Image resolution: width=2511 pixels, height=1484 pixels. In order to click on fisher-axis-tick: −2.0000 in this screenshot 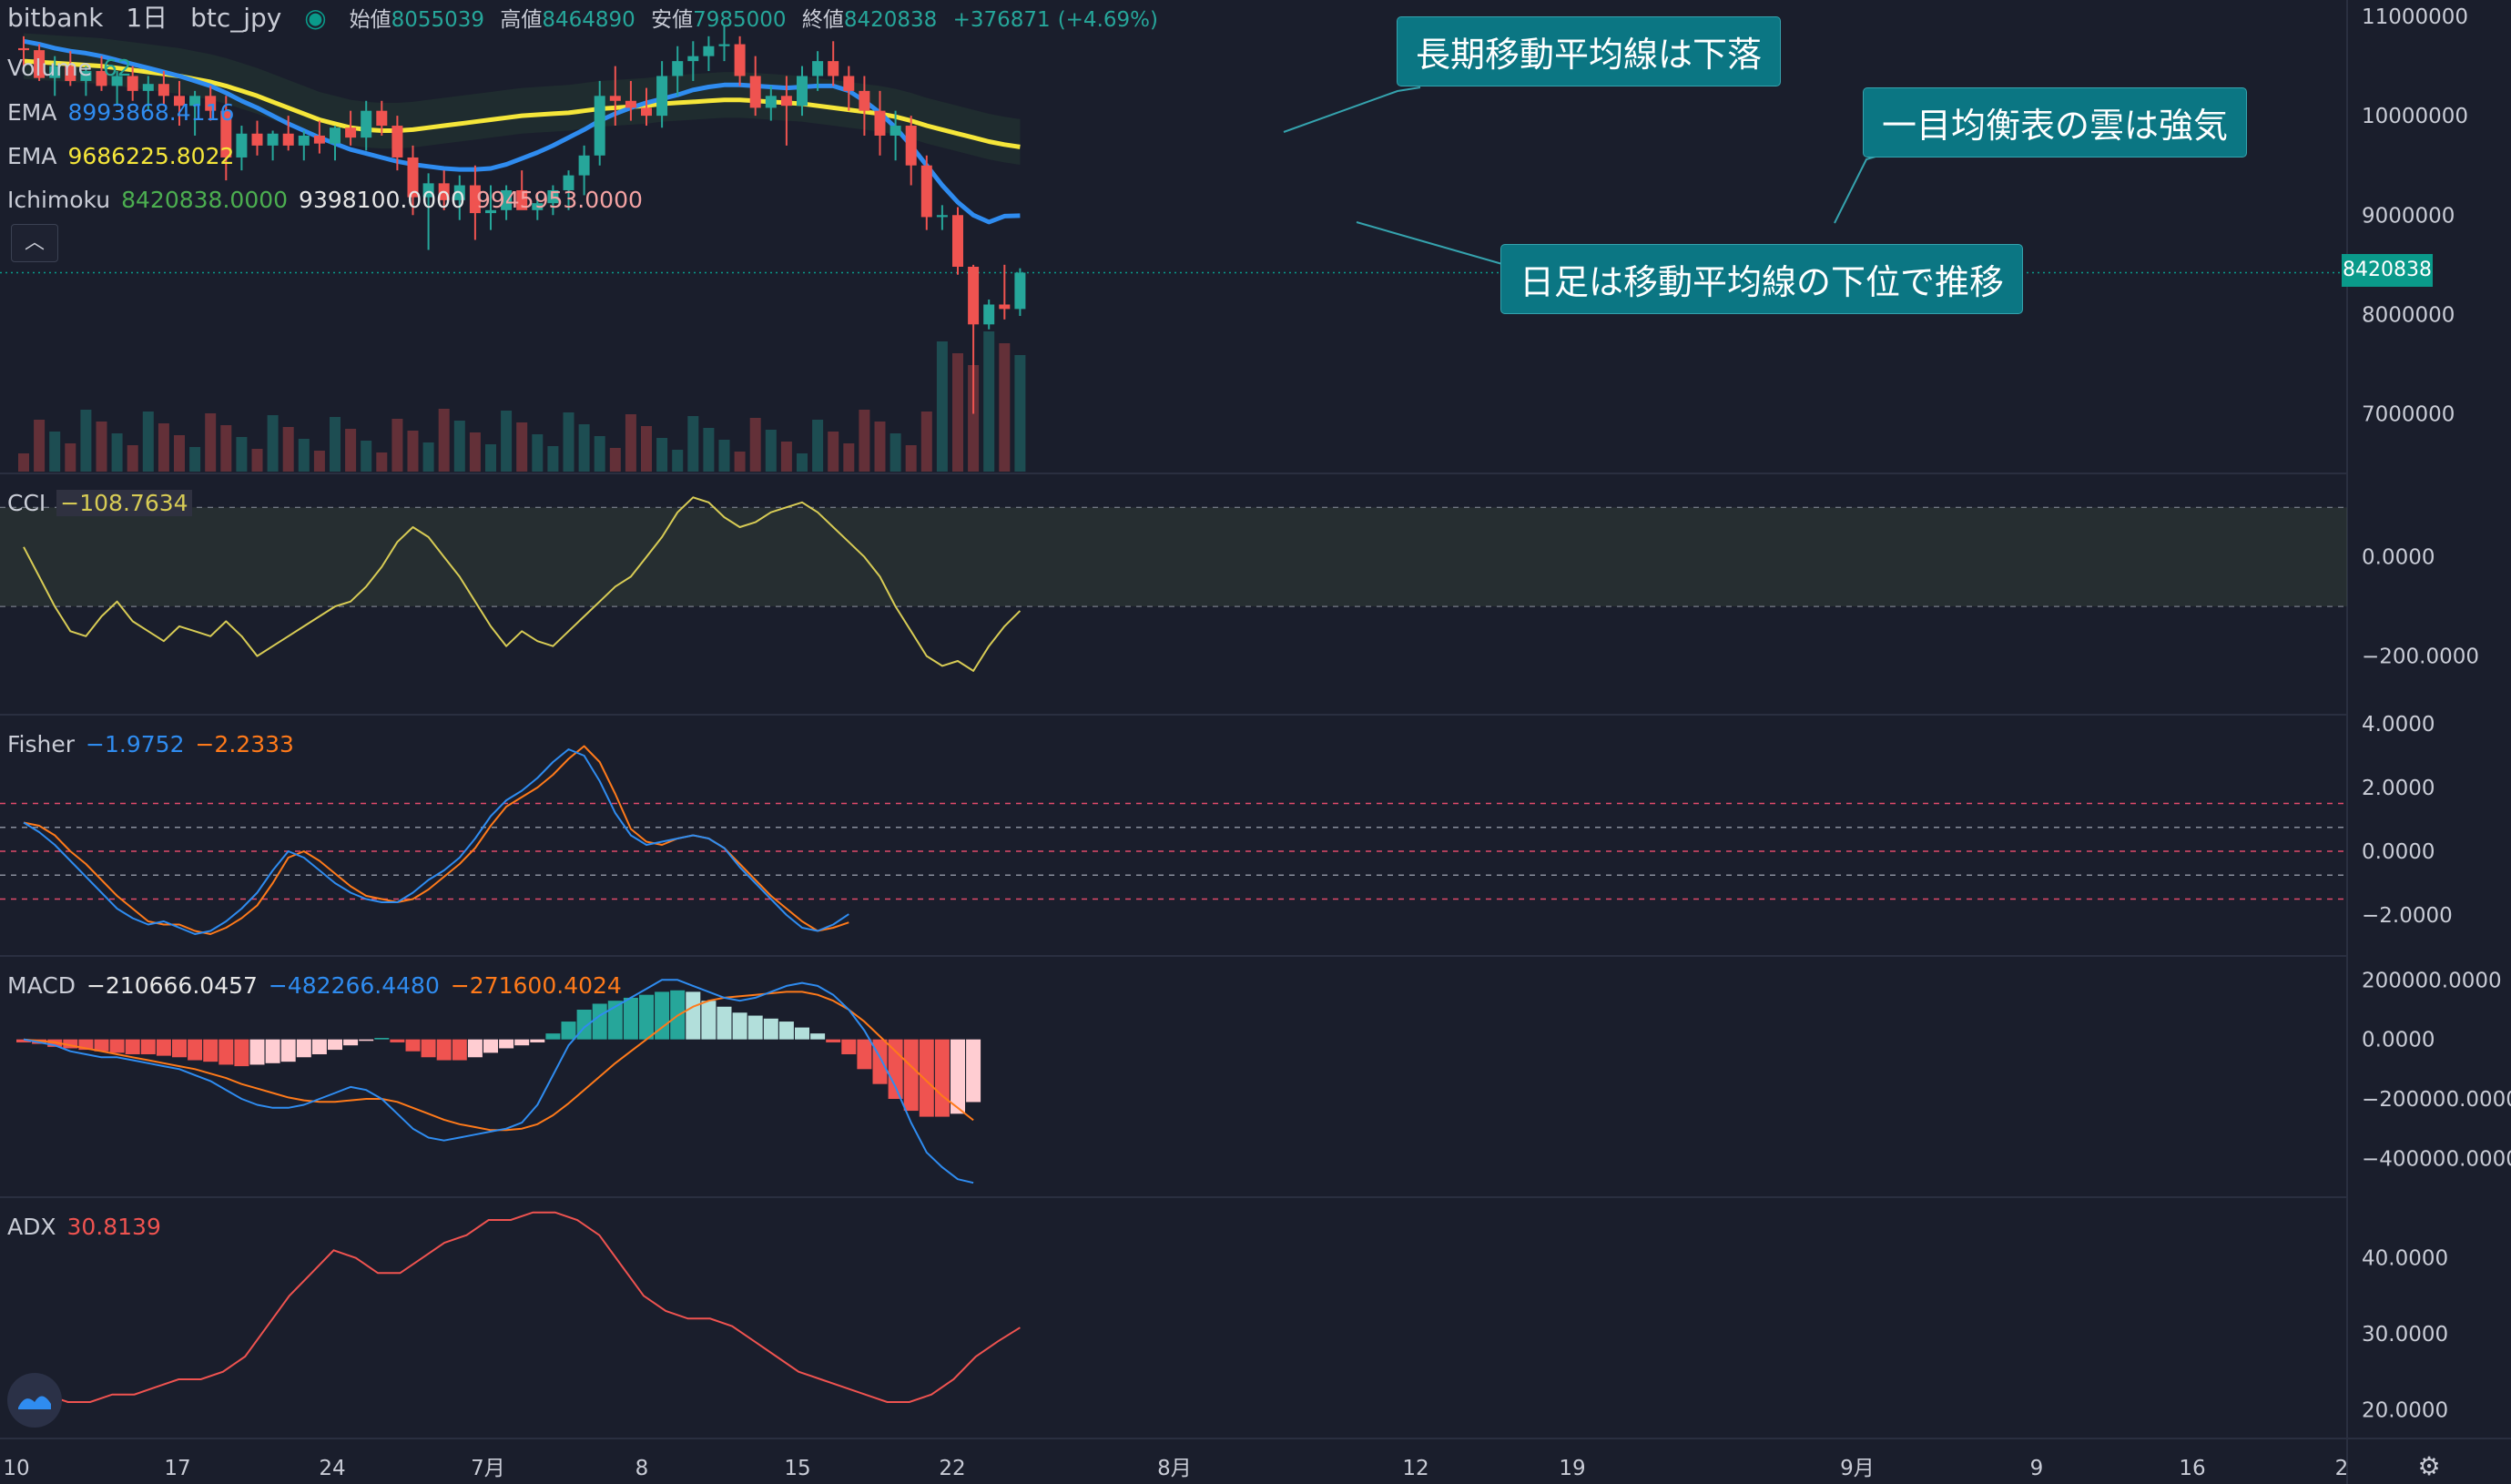, I will do `click(2407, 916)`.